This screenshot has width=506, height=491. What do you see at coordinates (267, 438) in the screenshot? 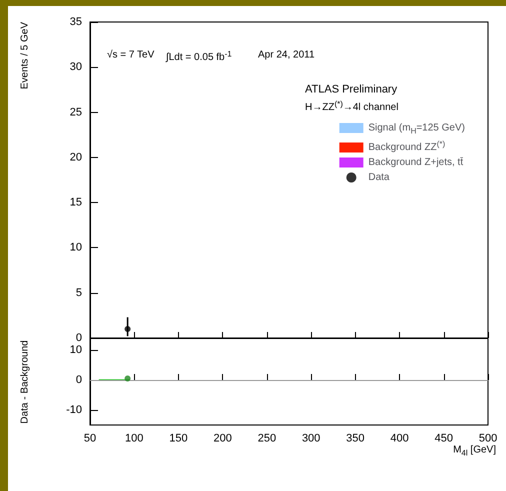
I see `x-tick-label: 250` at bounding box center [267, 438].